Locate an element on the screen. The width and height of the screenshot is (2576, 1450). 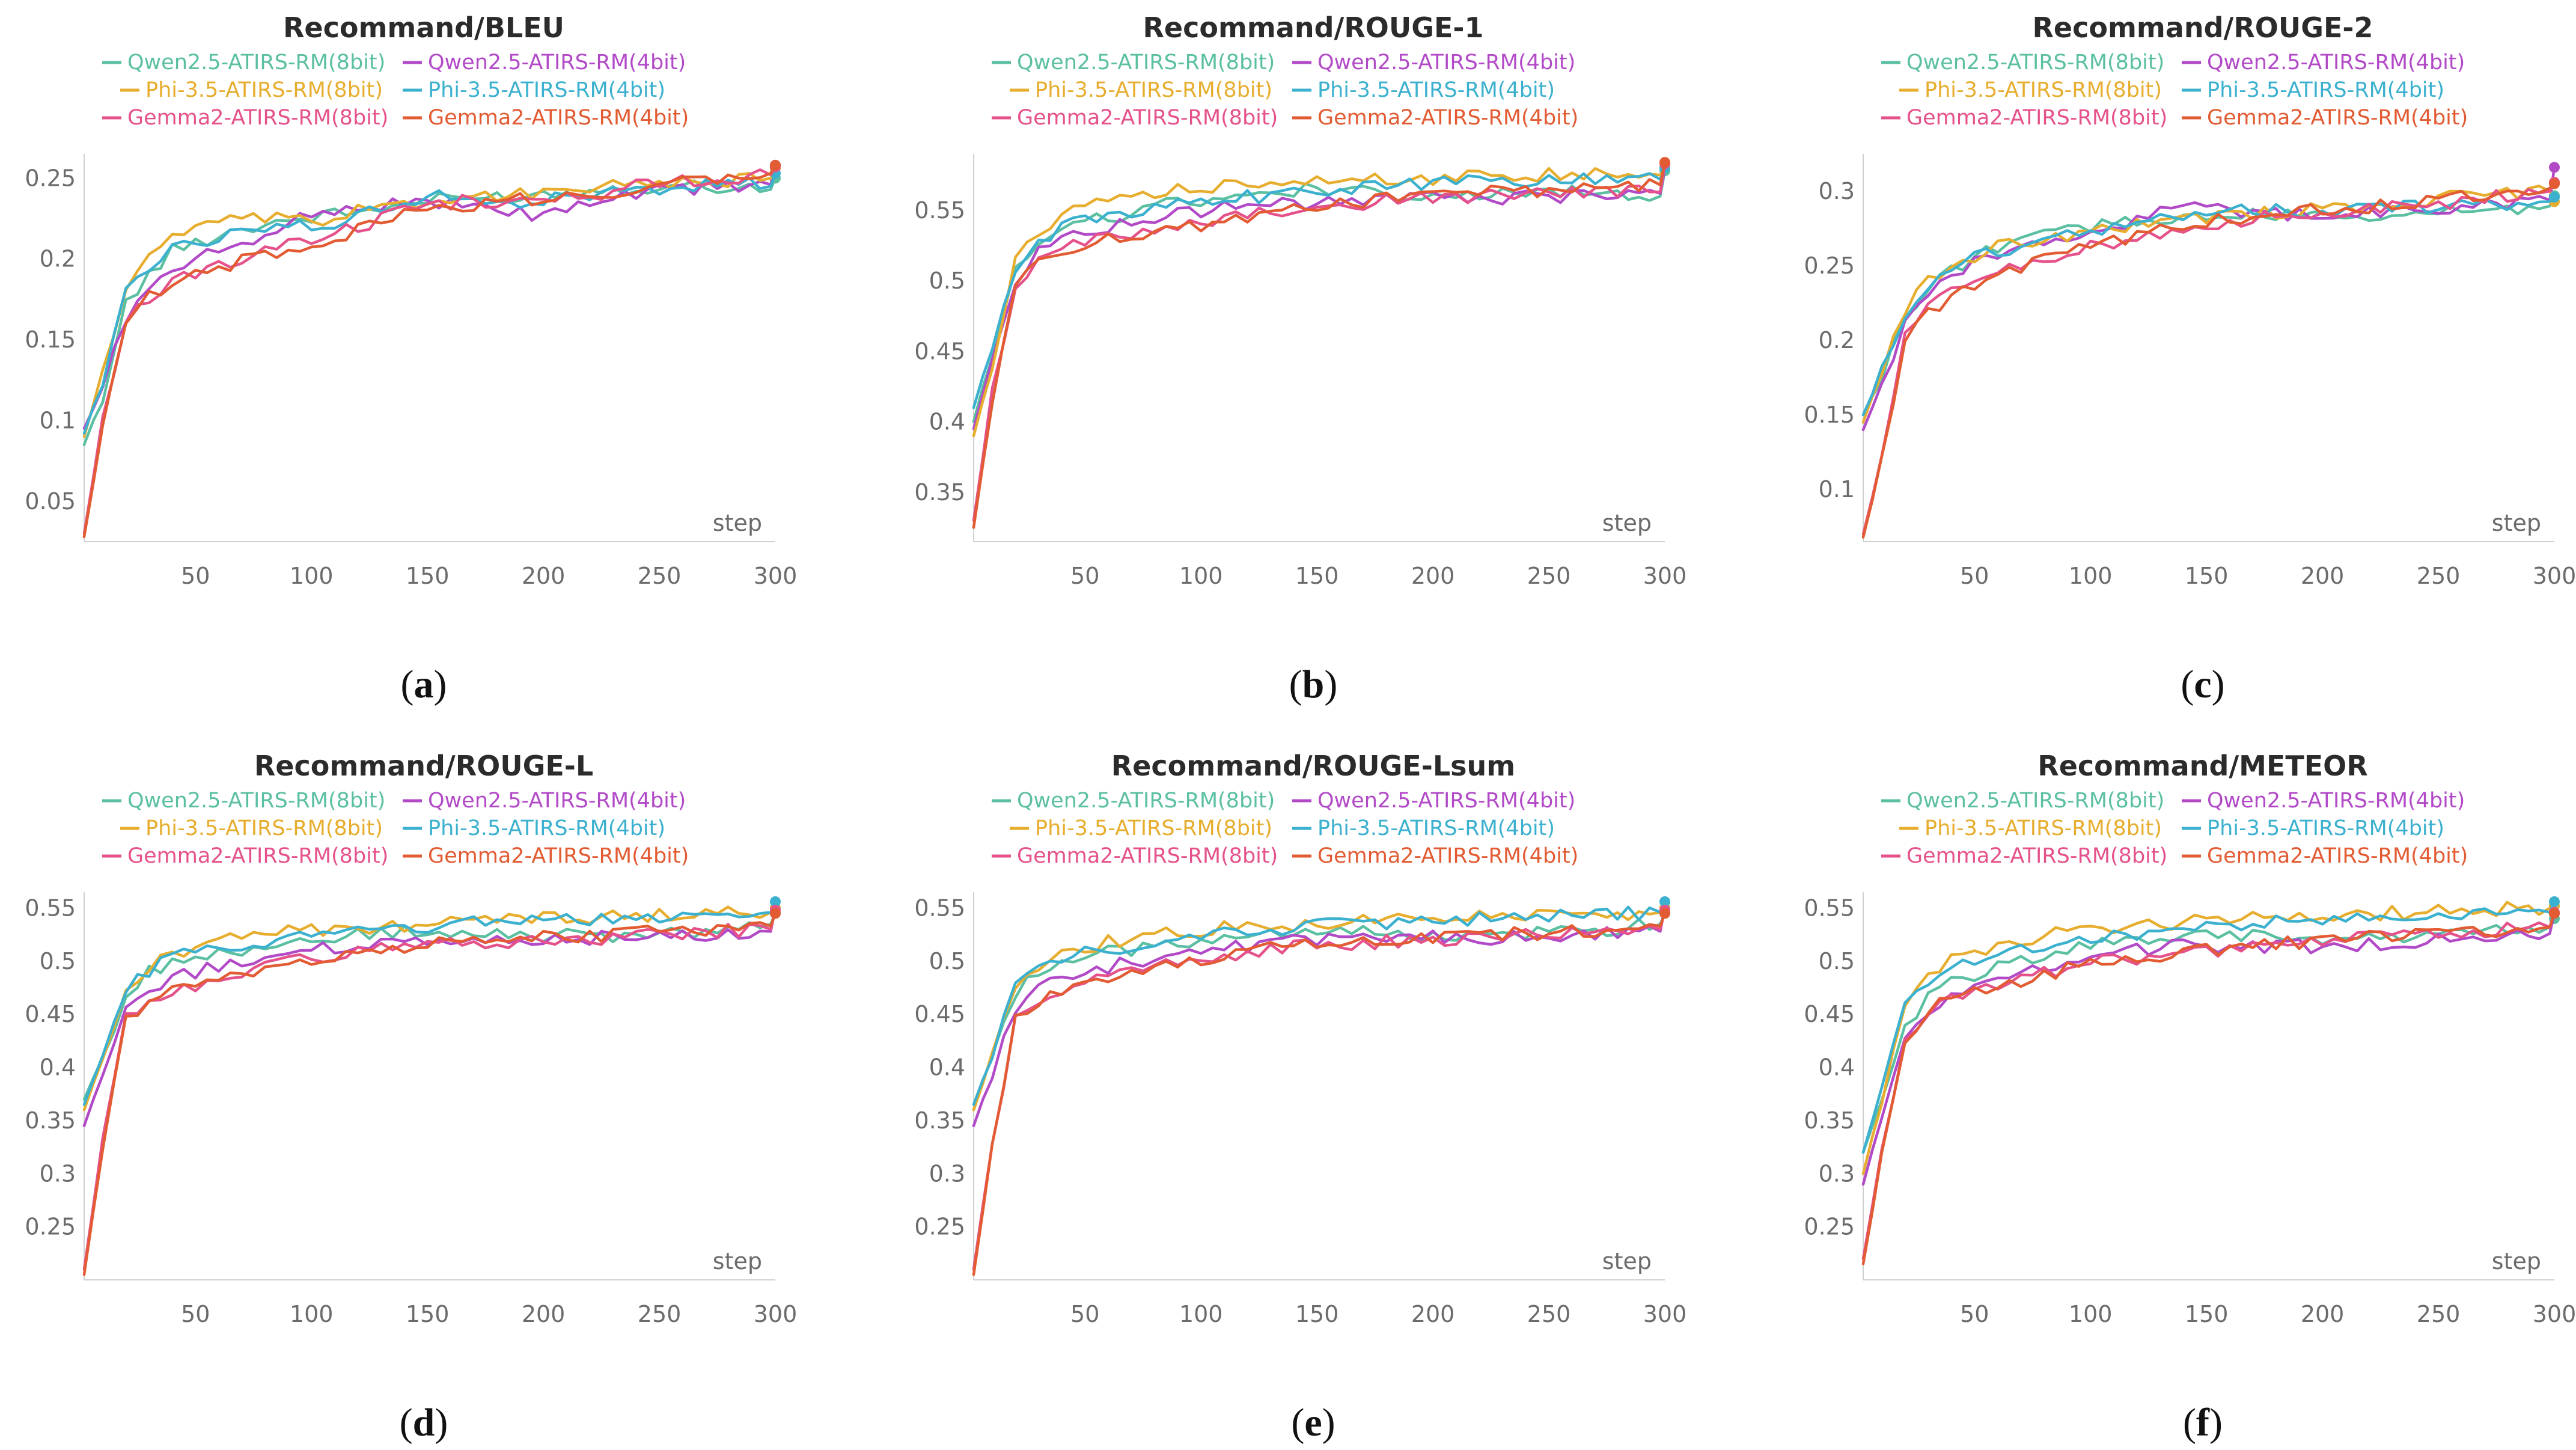
legend-item-gemma2-atirs-rm-8bit: Gemma2-ATIRS-RM(8bit) is located at coordinates (1135, 856).